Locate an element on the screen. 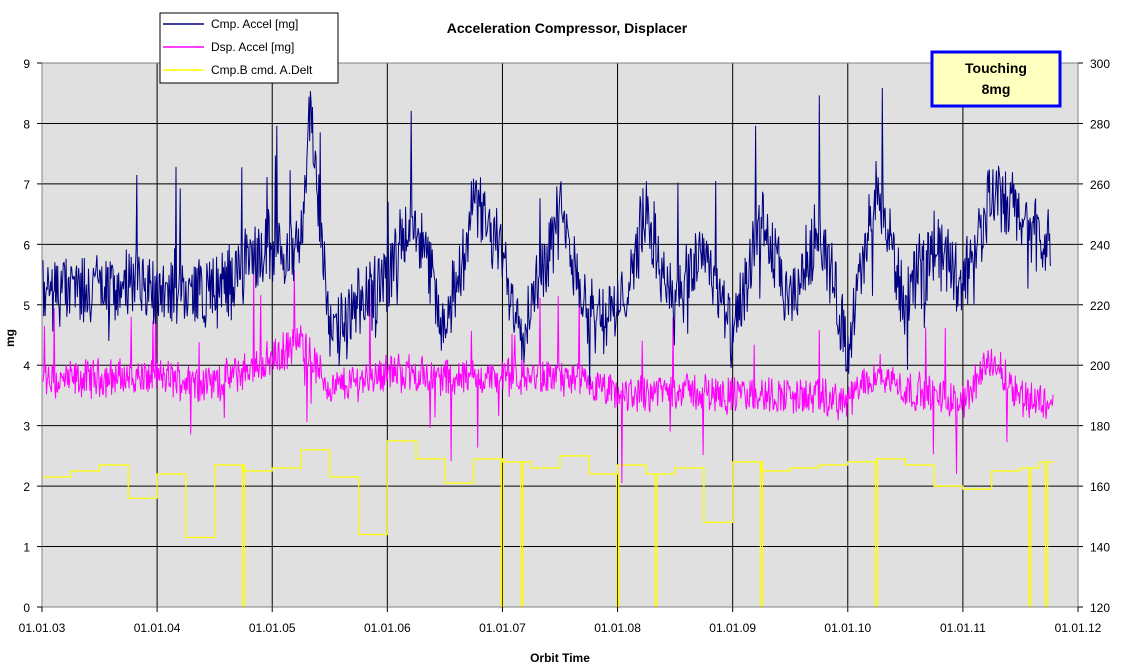 This screenshot has height=666, width=1124. y-tick-label: 8 is located at coordinates (26, 124).